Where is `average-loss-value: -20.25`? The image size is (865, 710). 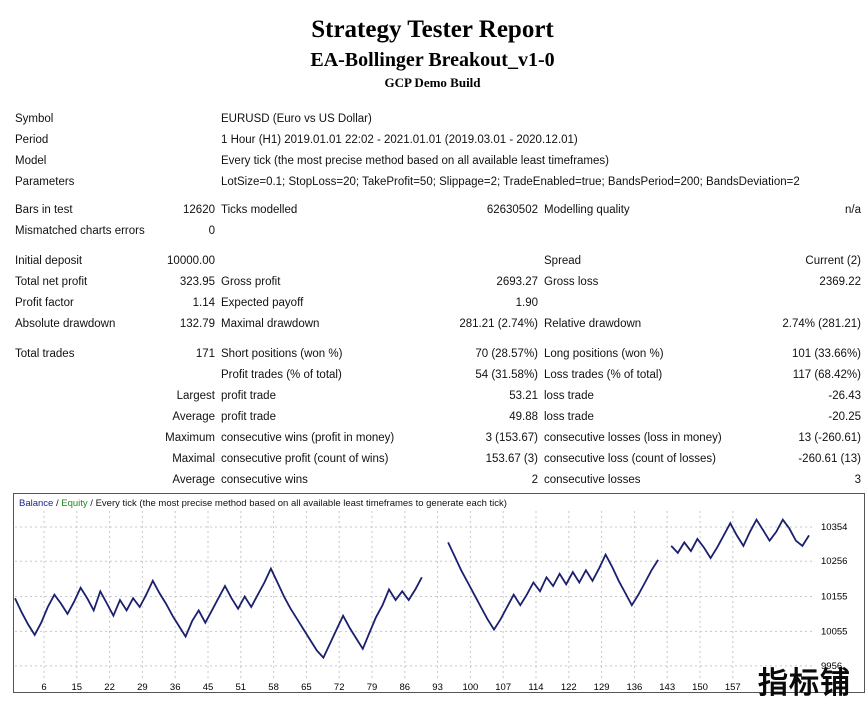 average-loss-value: -20.25 is located at coordinates (844, 417).